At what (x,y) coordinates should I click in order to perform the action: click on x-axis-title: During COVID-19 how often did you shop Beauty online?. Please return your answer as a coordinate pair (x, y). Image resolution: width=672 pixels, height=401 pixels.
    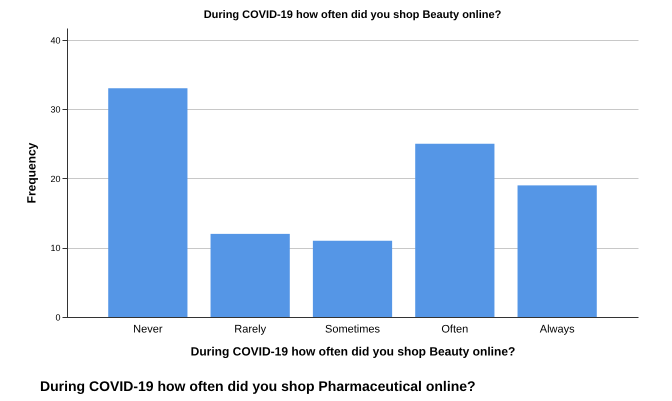
    Looking at the image, I should click on (353, 351).